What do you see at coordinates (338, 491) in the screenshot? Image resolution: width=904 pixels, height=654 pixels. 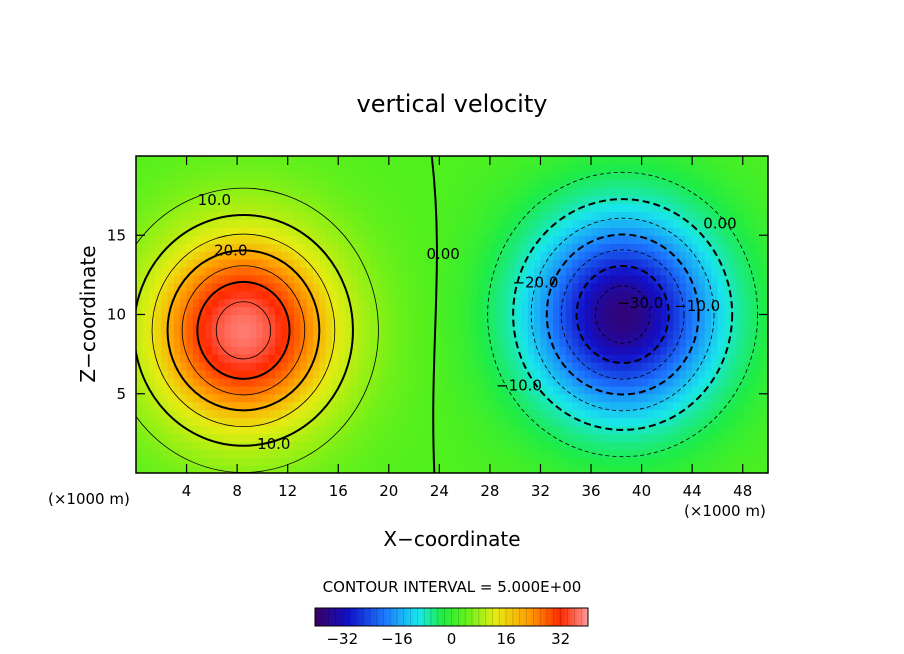 I see `x-tick-label: 16` at bounding box center [338, 491].